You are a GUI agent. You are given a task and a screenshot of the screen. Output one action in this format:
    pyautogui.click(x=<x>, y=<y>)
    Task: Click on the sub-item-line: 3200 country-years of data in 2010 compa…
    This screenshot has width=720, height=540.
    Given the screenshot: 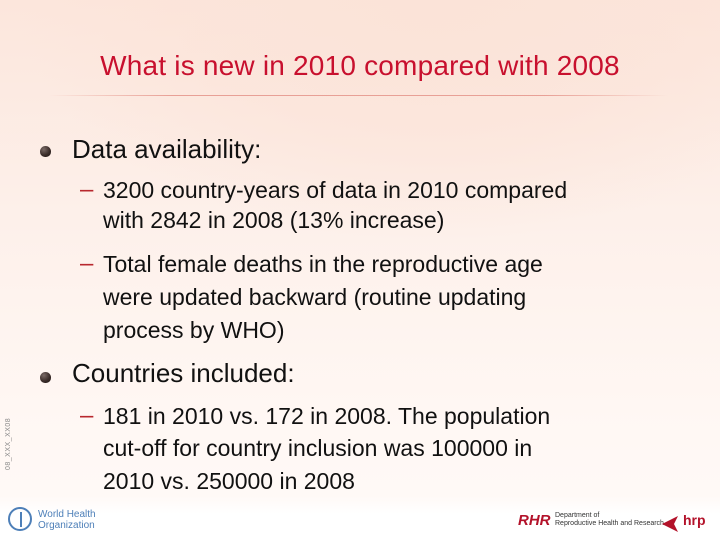 What is the action you would take?
    pyautogui.click(x=335, y=190)
    